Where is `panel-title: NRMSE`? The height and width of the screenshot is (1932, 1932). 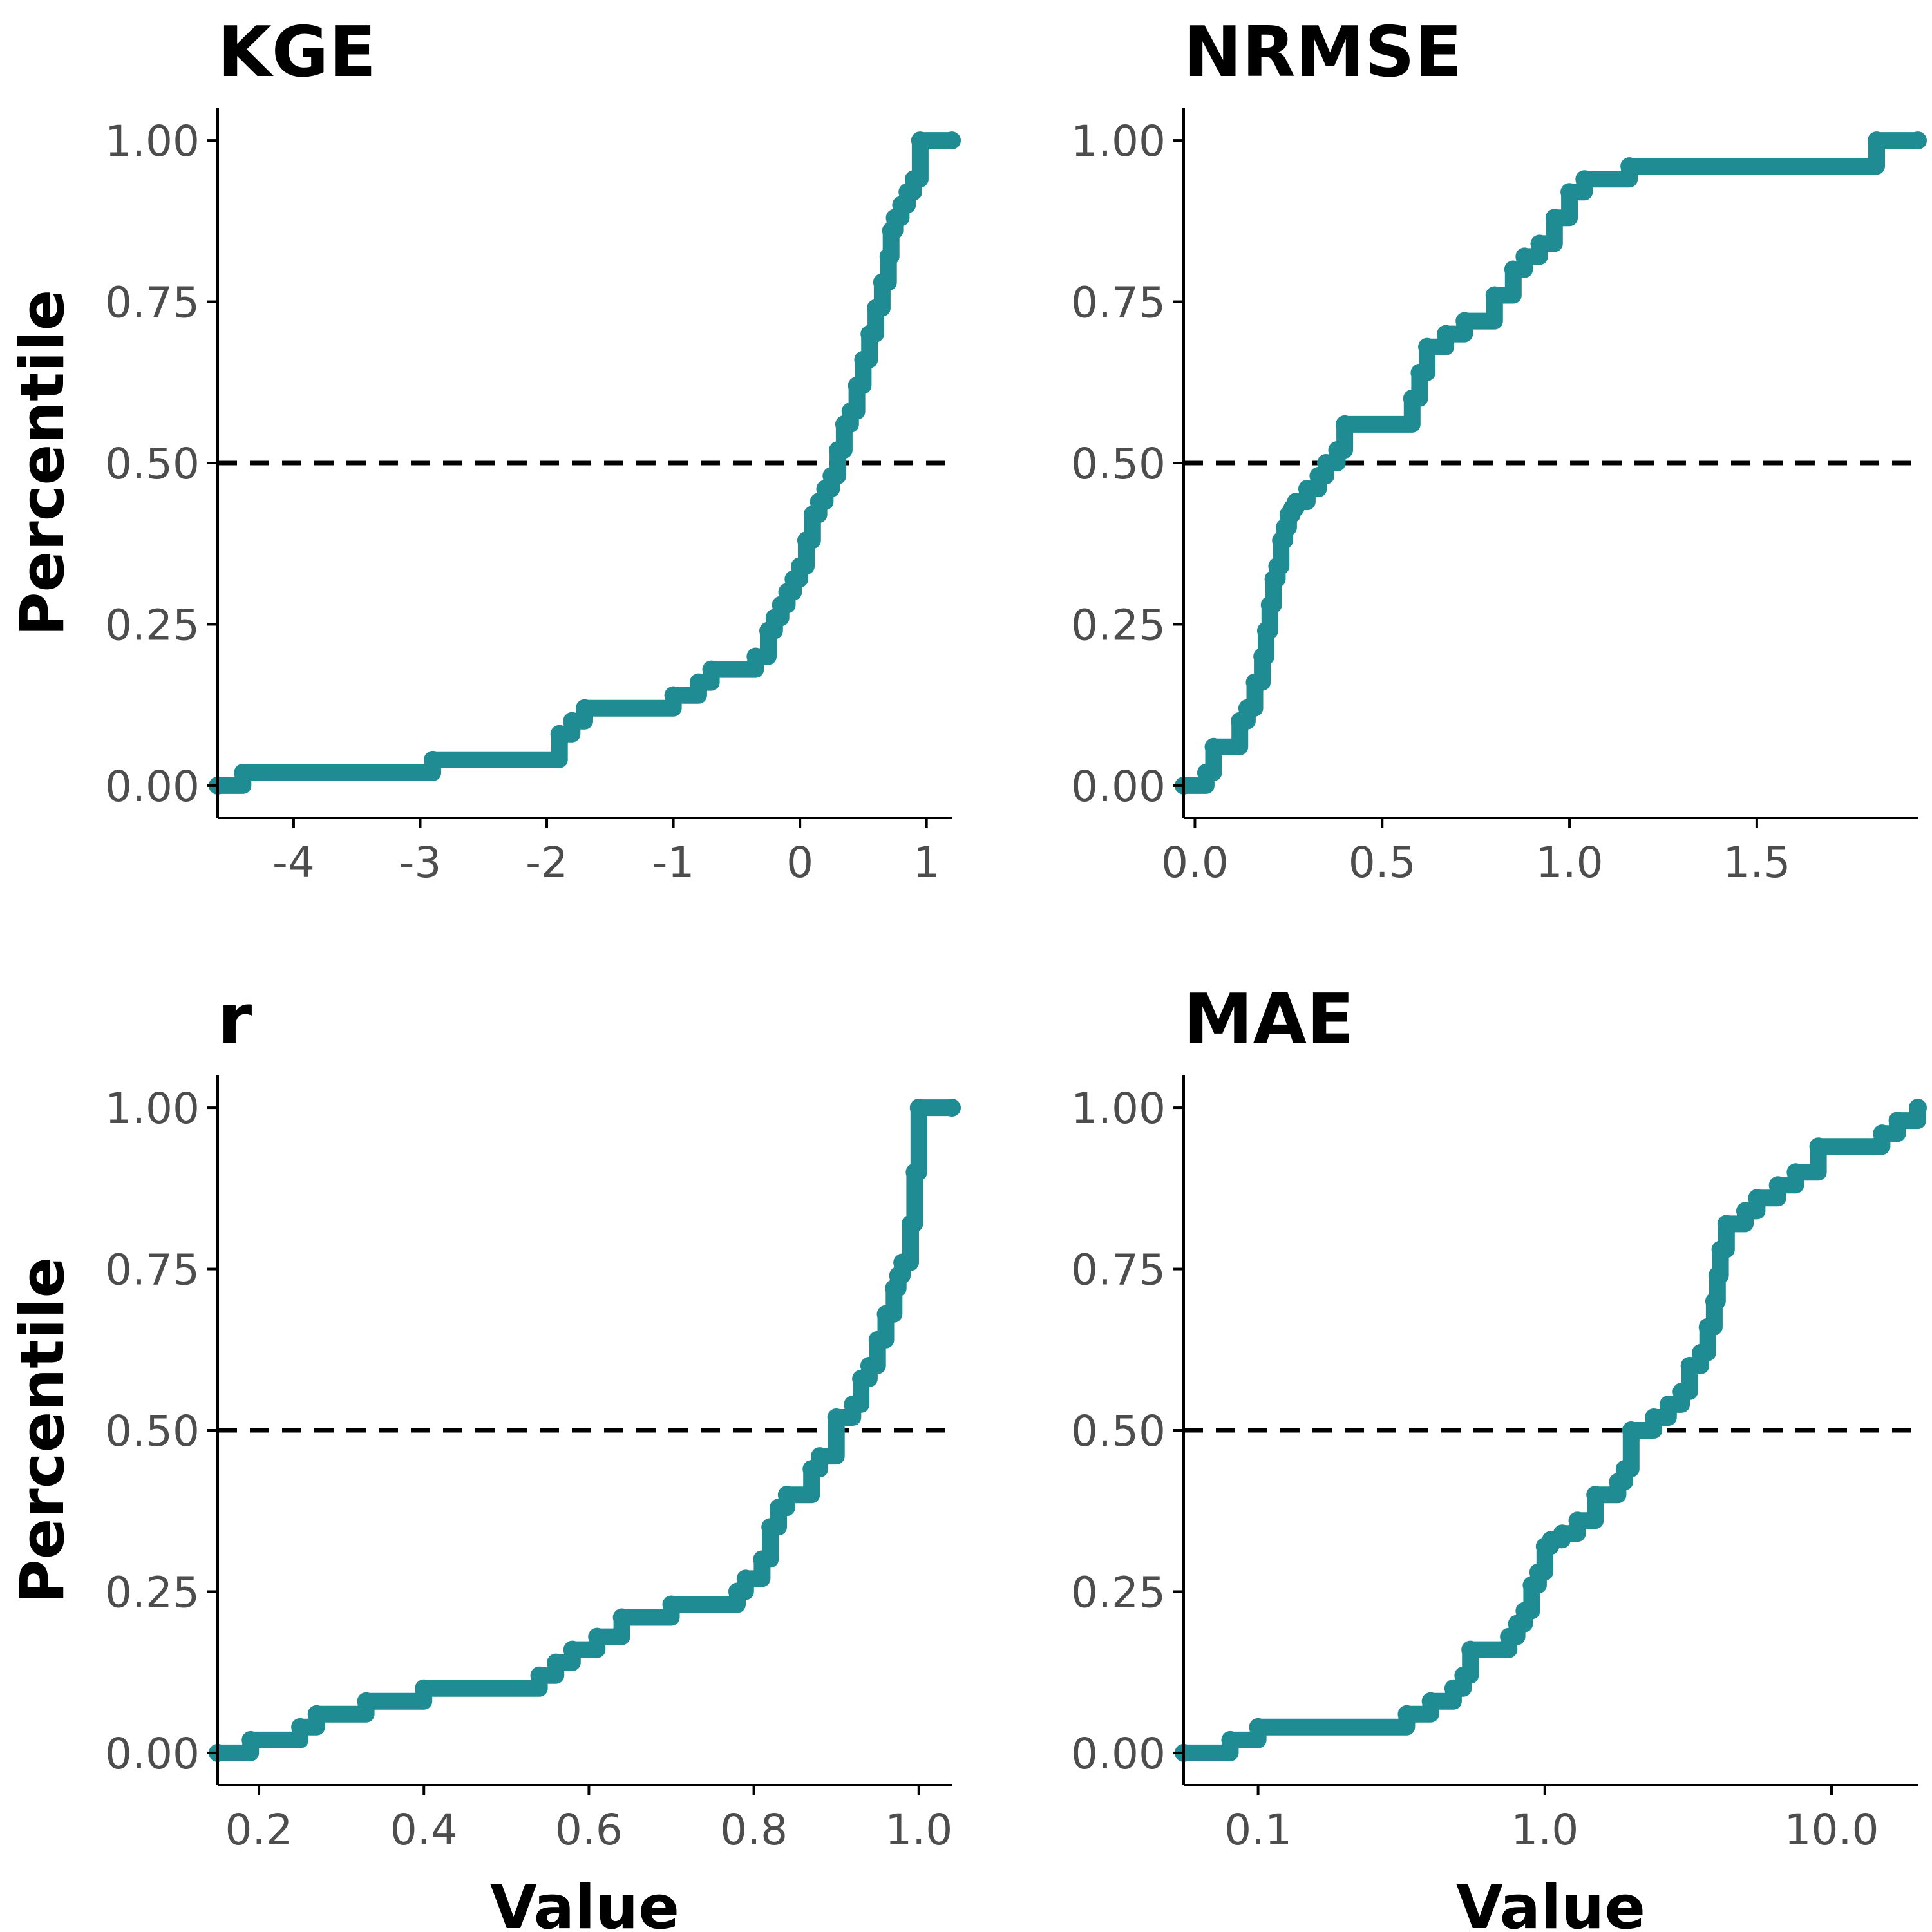
panel-title: NRMSE is located at coordinates (1323, 52).